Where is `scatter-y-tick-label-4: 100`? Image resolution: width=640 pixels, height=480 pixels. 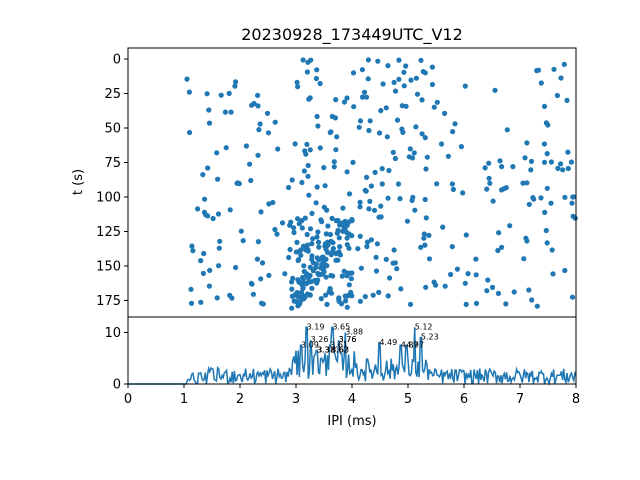 scatter-y-tick-label-4: 100 is located at coordinates (108, 197).